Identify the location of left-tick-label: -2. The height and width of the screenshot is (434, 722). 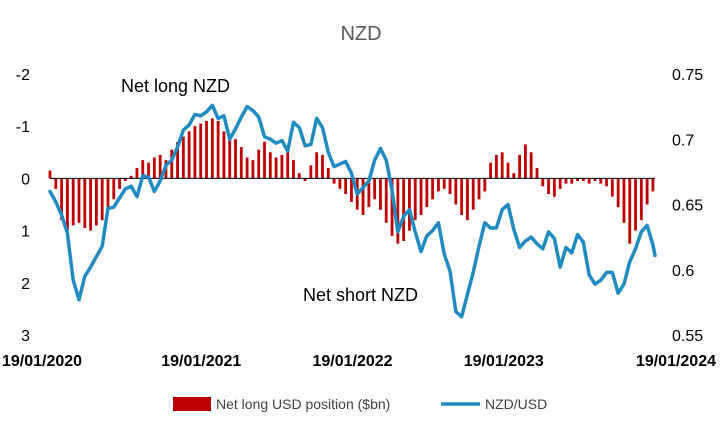
(23, 75).